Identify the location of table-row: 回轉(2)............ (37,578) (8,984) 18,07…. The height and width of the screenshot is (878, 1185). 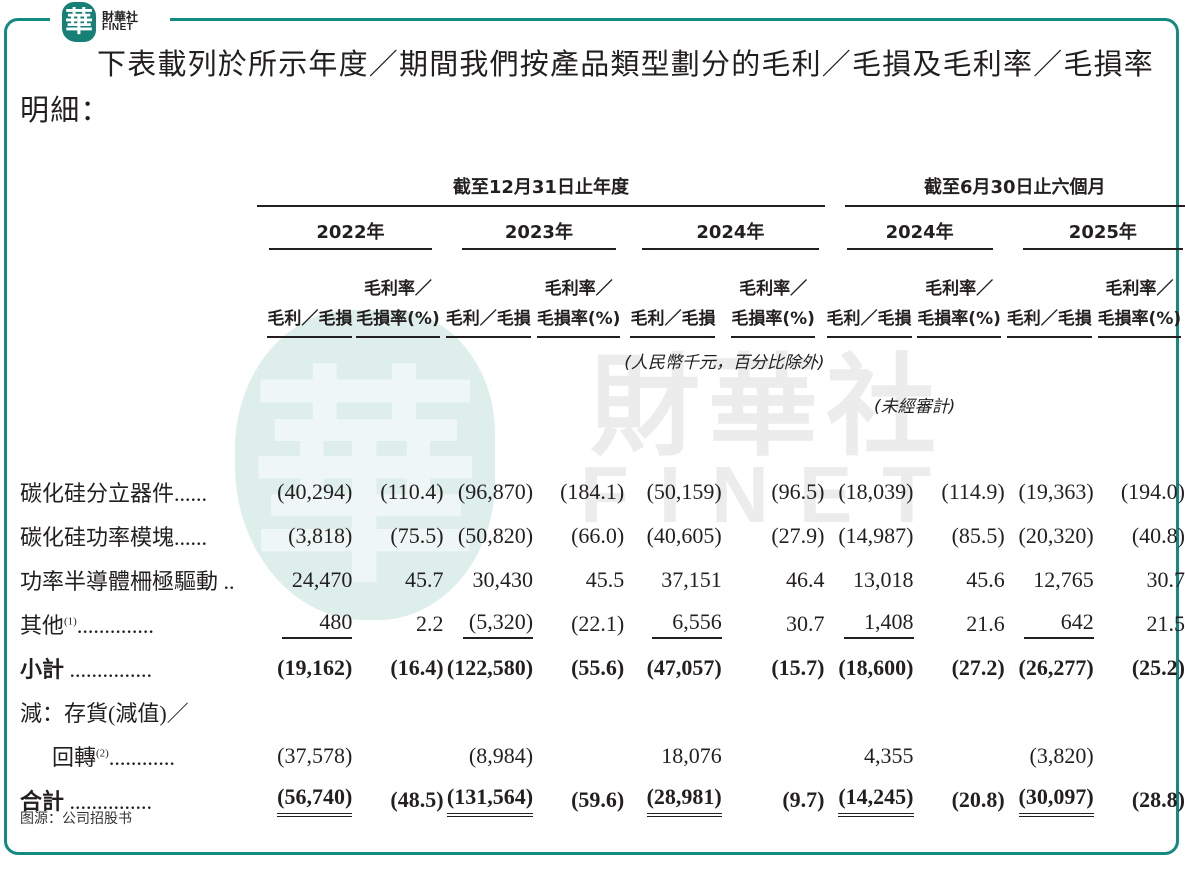
(599, 756).